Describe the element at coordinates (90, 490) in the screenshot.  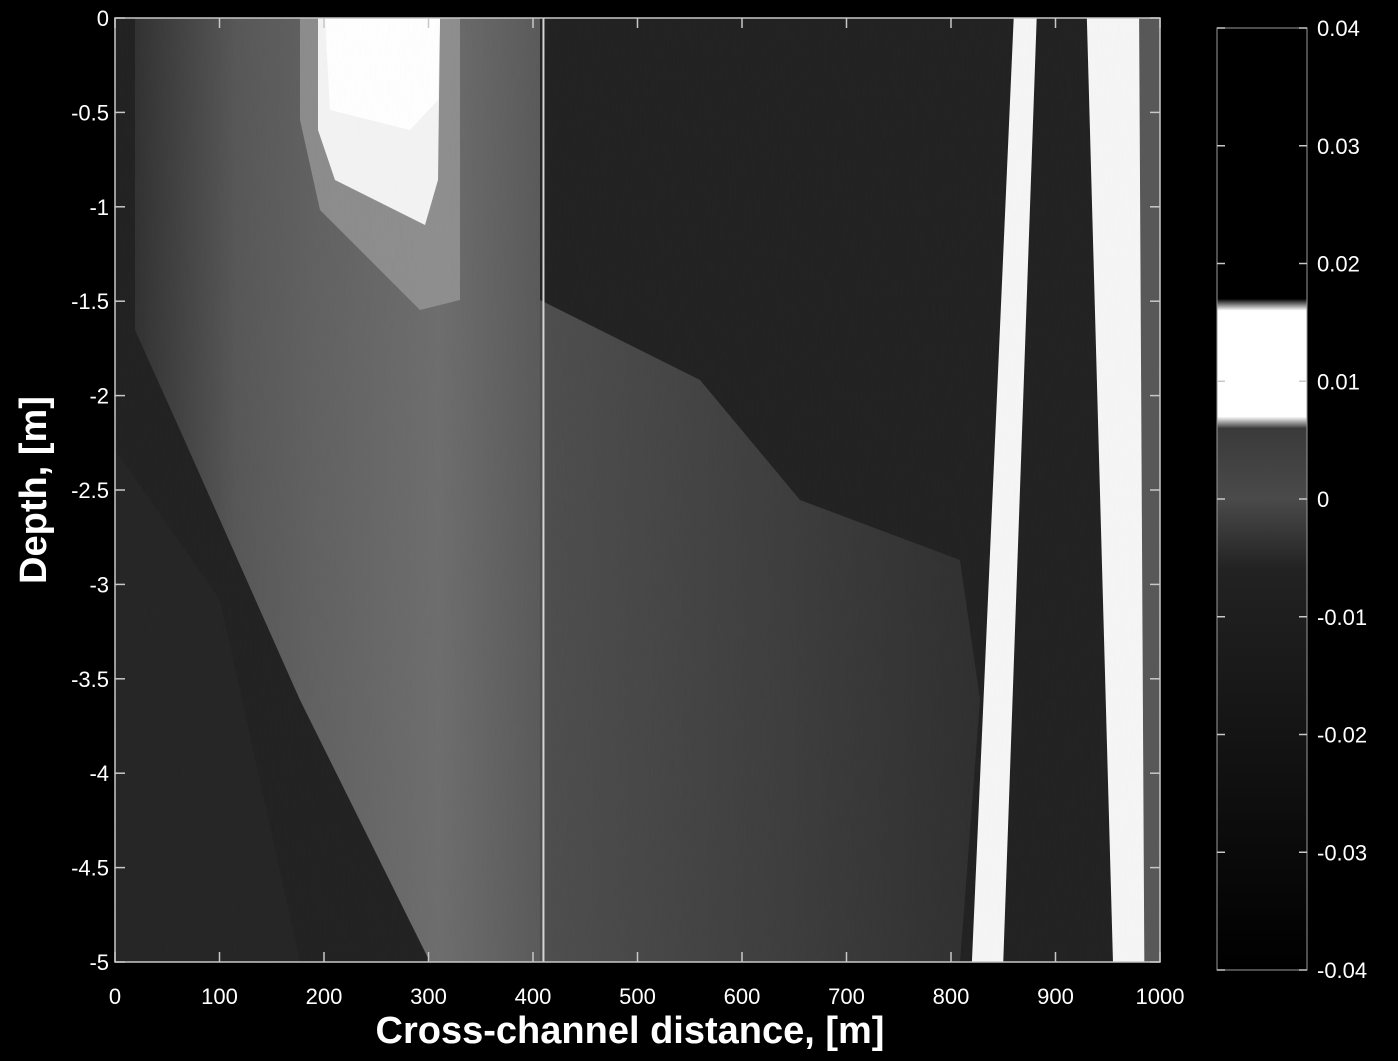
I see `y-tick-label: -2.5` at that location.